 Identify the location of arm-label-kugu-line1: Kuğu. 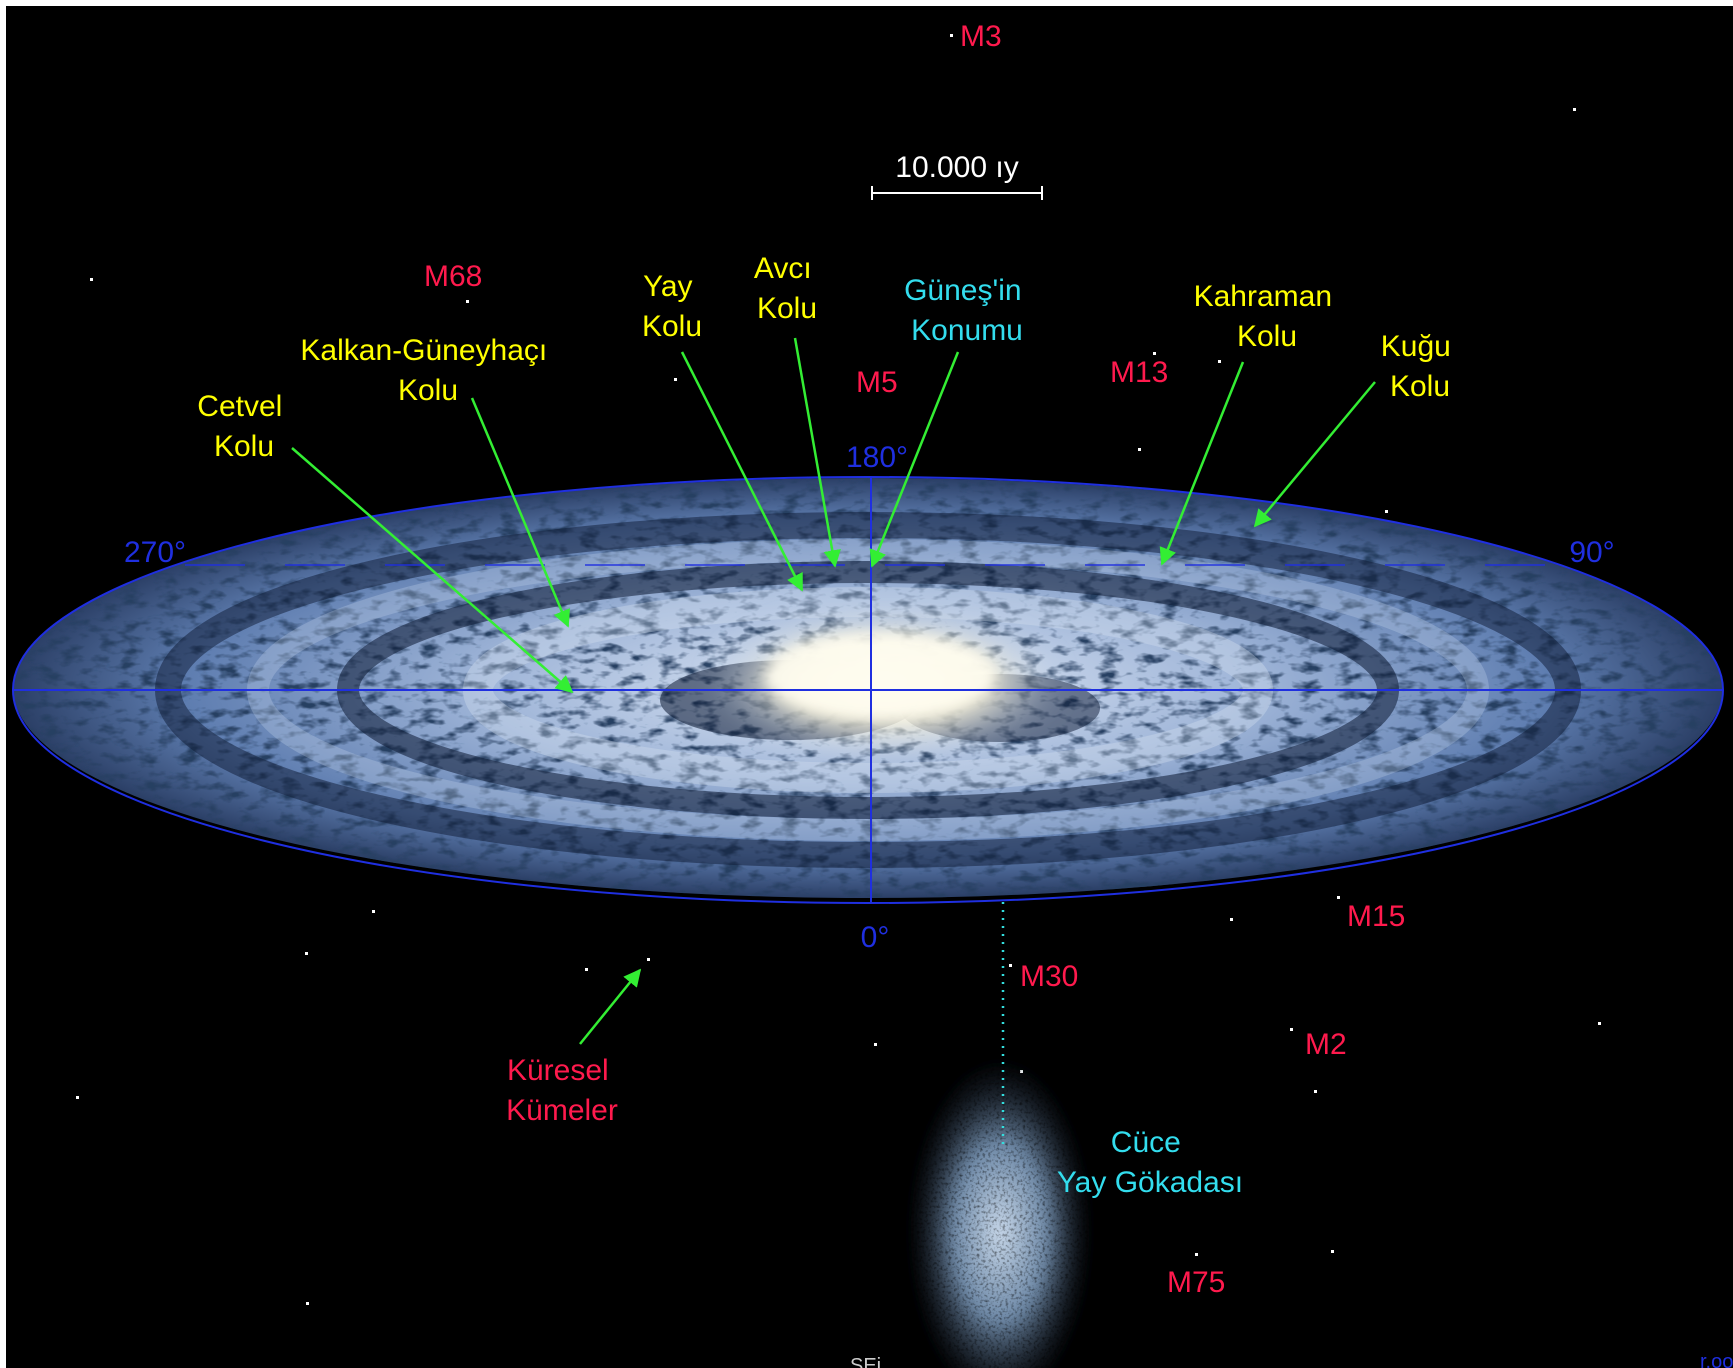
(1416, 346).